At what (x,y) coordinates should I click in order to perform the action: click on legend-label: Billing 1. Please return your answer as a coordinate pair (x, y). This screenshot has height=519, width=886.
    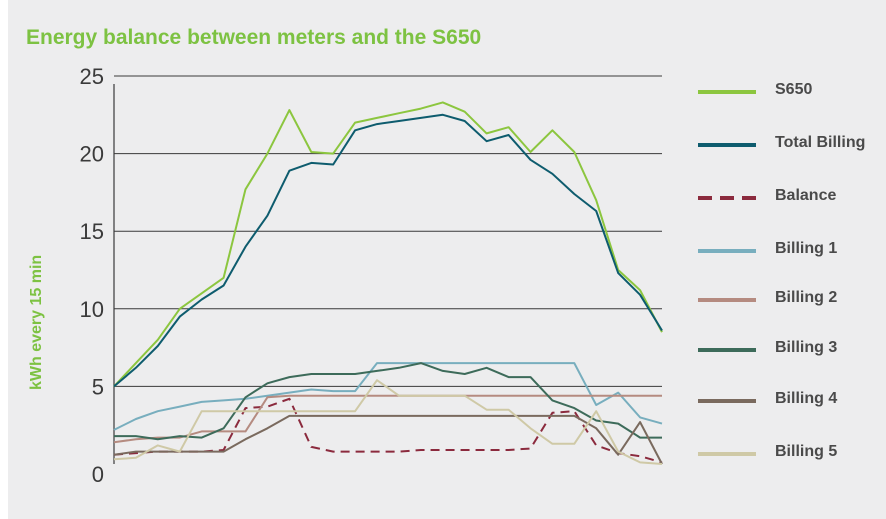
    Looking at the image, I should click on (806, 248).